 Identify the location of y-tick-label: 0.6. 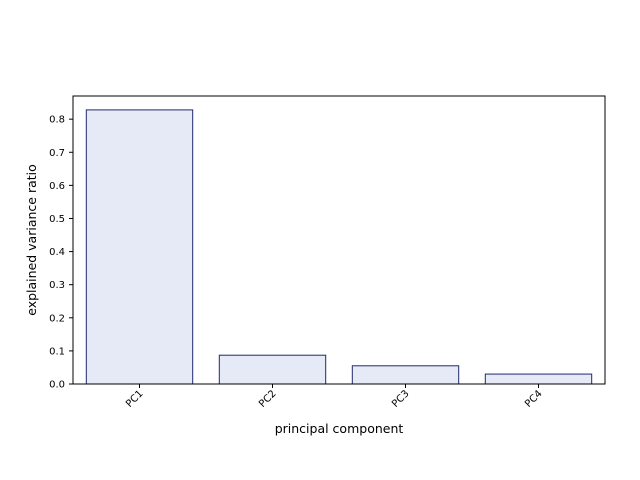
(57, 186).